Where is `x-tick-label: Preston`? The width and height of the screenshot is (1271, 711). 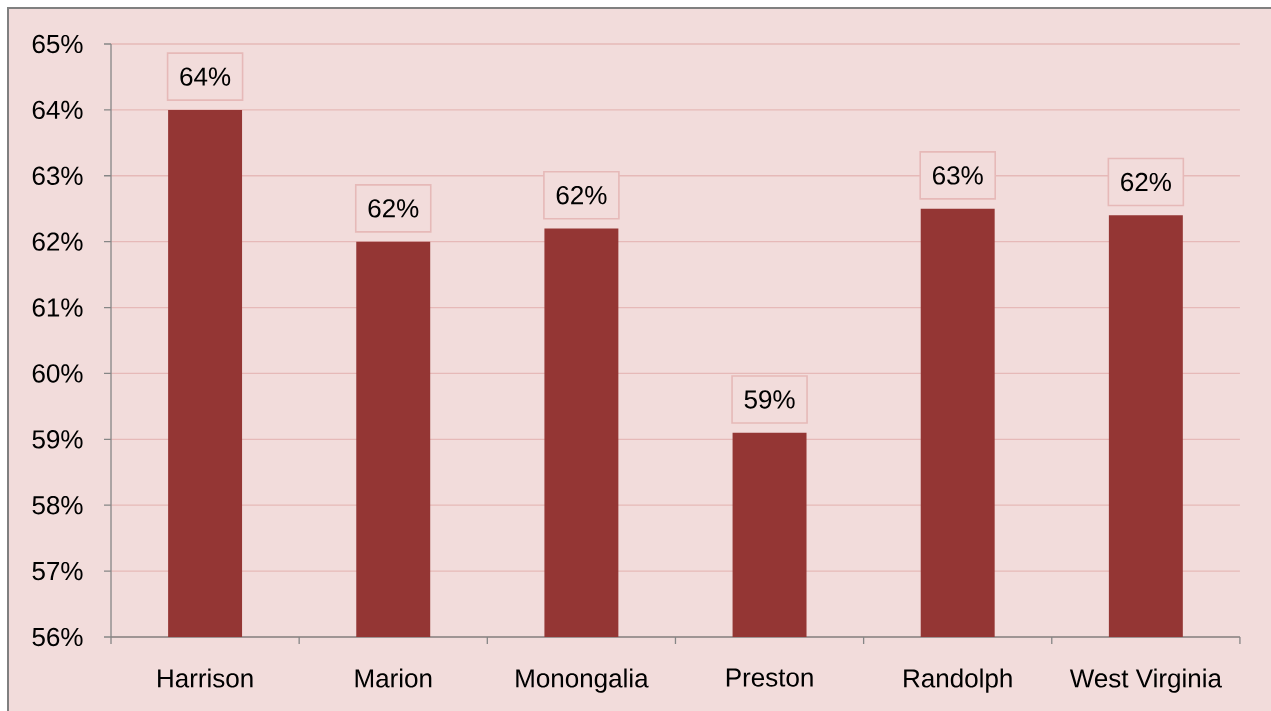 x-tick-label: Preston is located at coordinates (769, 677).